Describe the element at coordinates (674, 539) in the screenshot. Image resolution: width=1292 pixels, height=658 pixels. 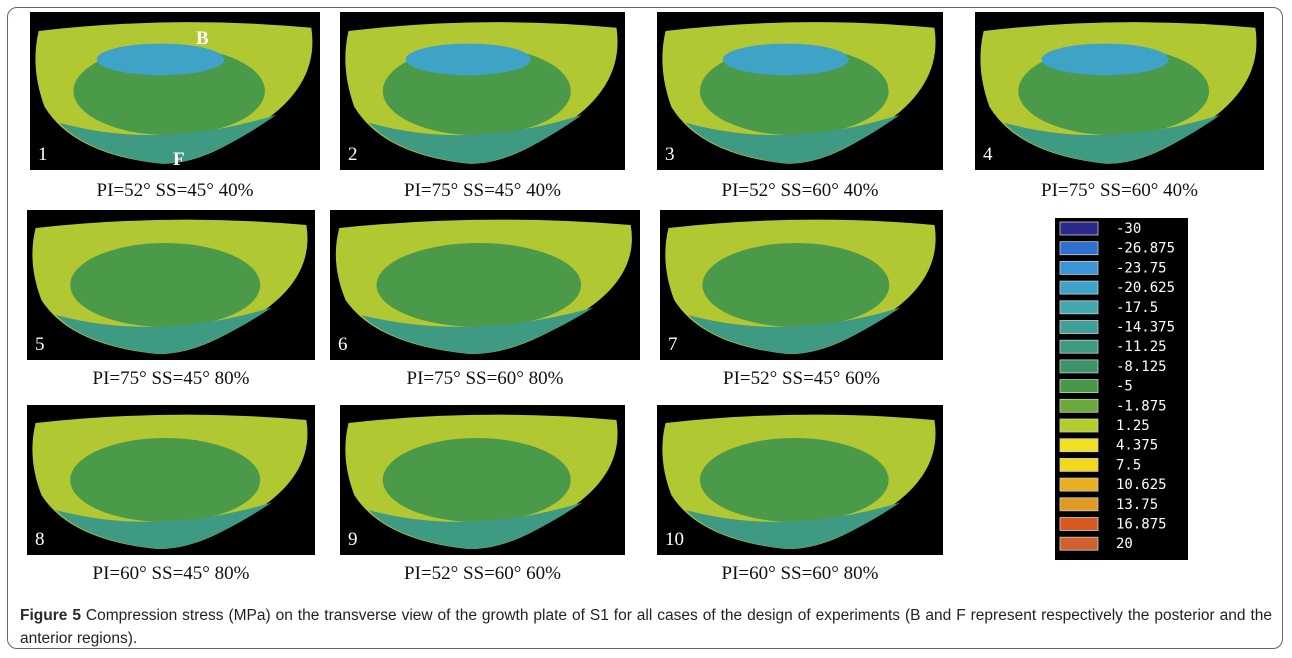
I see `panel-number: 10` at that location.